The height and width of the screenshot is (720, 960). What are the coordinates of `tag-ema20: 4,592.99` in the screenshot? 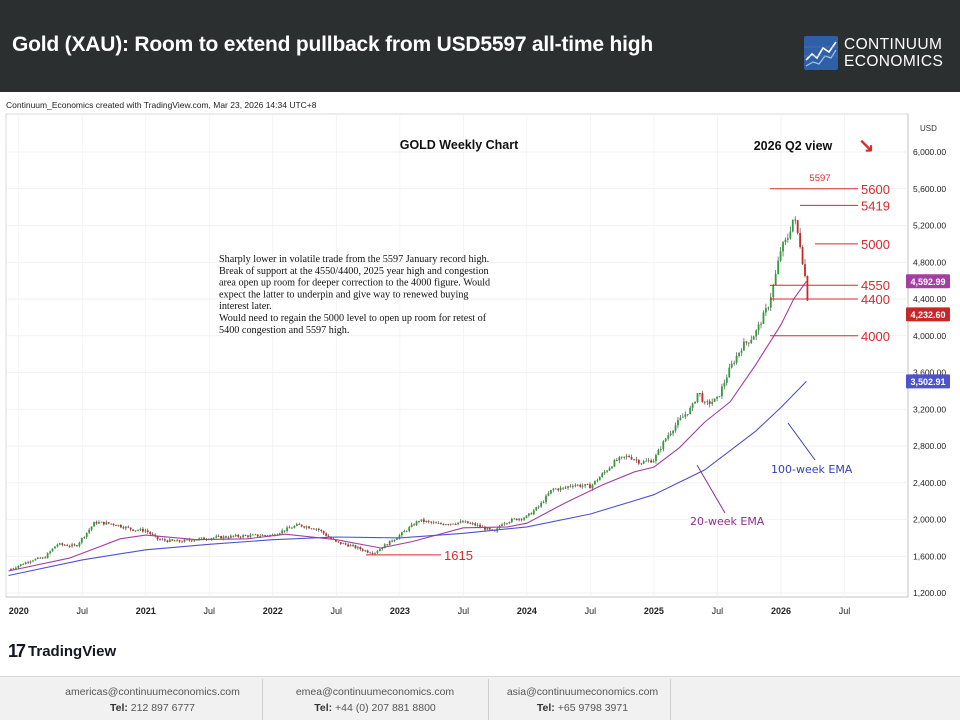 It's located at (927, 282).